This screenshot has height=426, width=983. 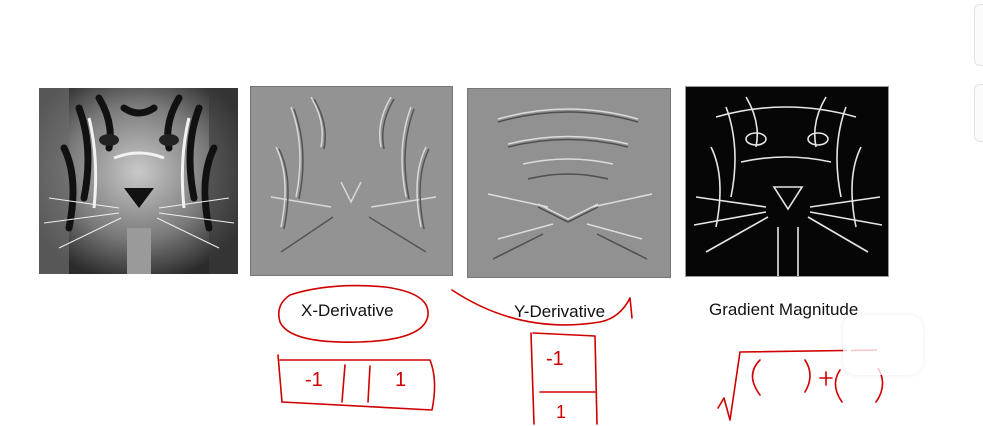 What do you see at coordinates (978, 35) in the screenshot?
I see `side-tab-top` at bounding box center [978, 35].